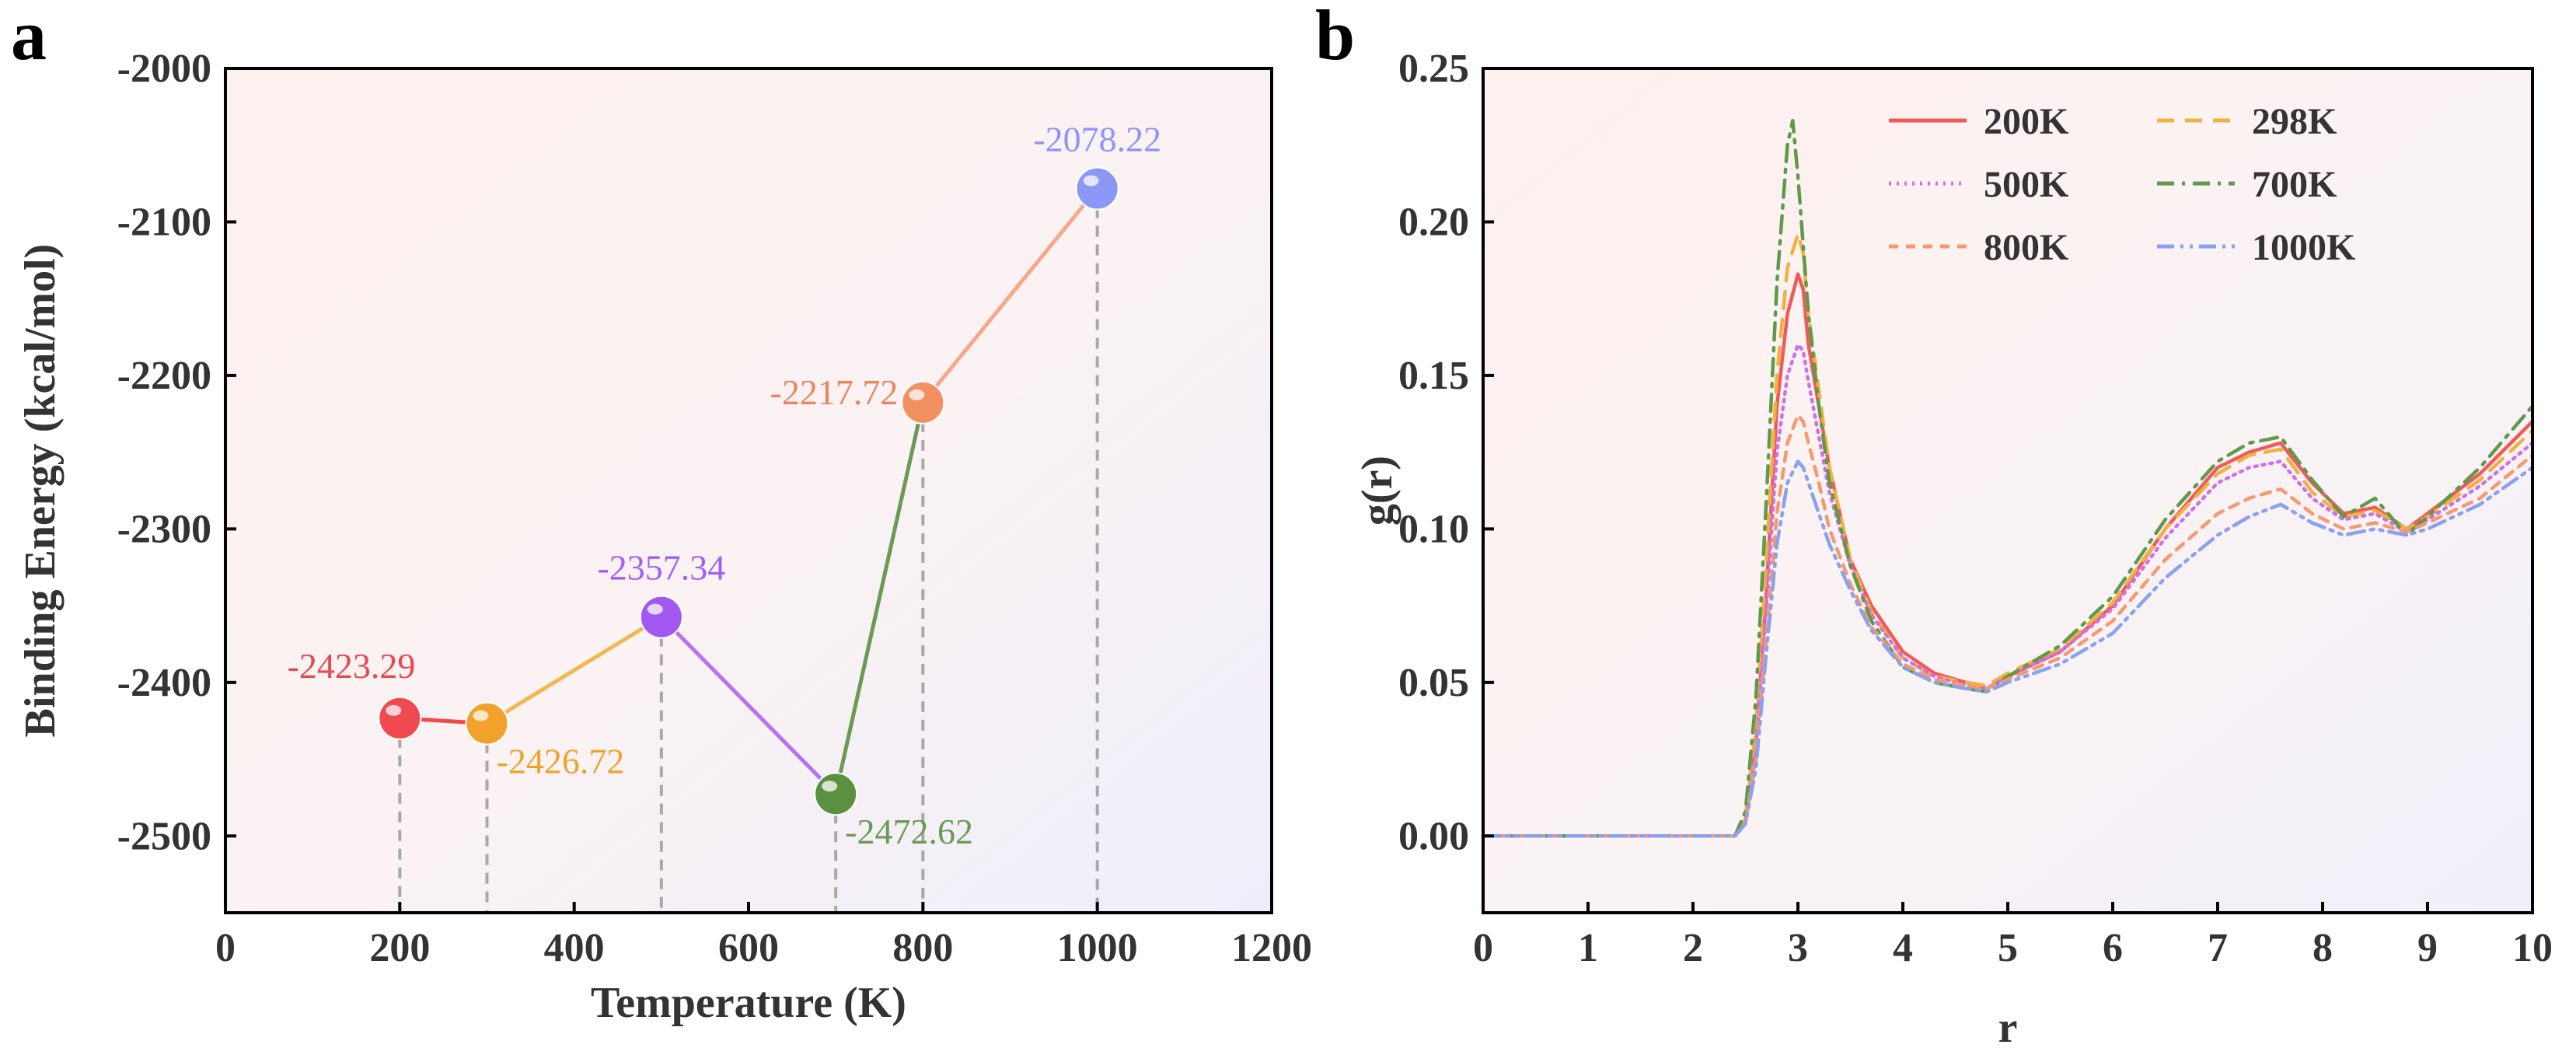 The image size is (2576, 1062). Describe the element at coordinates (1434, 836) in the screenshot. I see `panel-b-ytick-label: 0.00` at that location.